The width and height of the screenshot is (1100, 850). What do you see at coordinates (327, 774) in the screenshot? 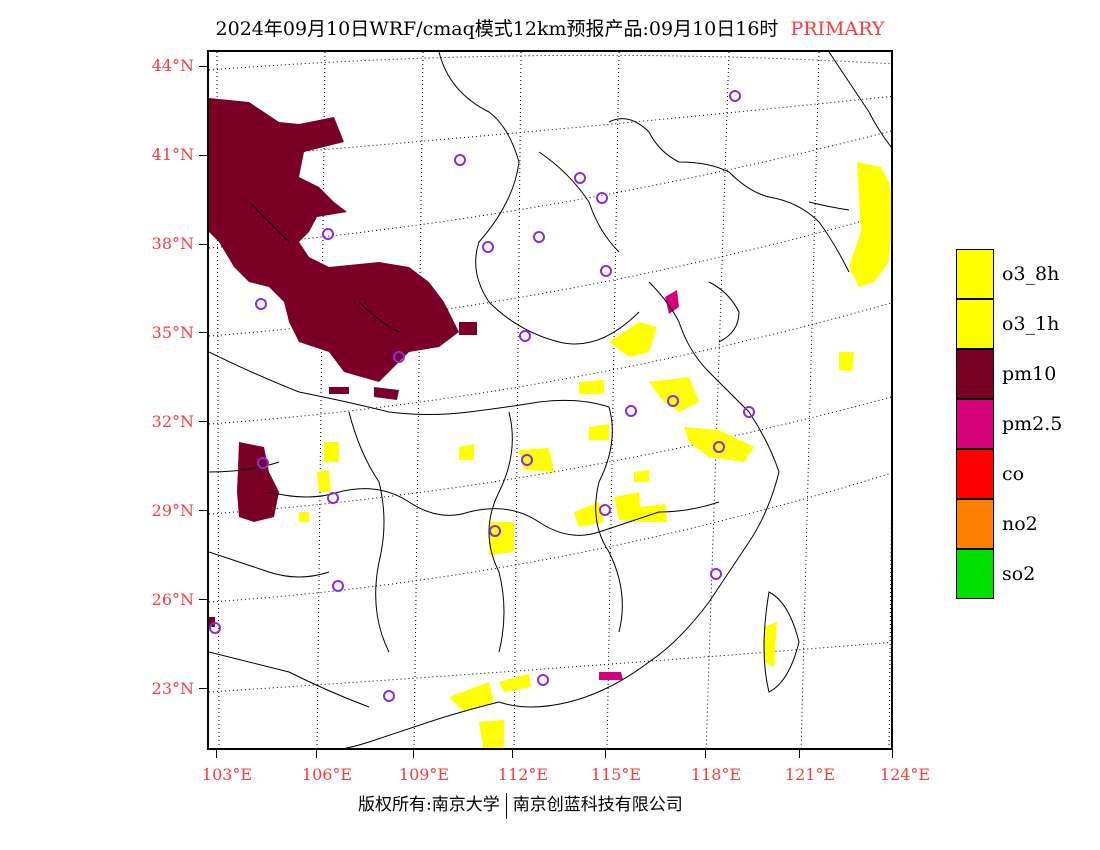
I see `lon-label-106: 106°E` at bounding box center [327, 774].